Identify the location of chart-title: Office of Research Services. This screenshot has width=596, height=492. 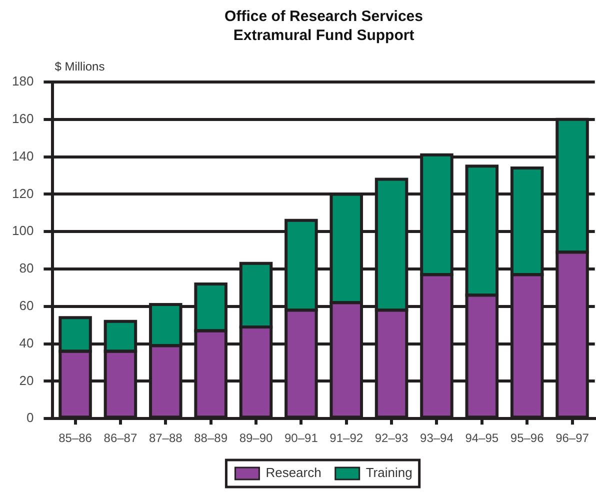
(323, 17).